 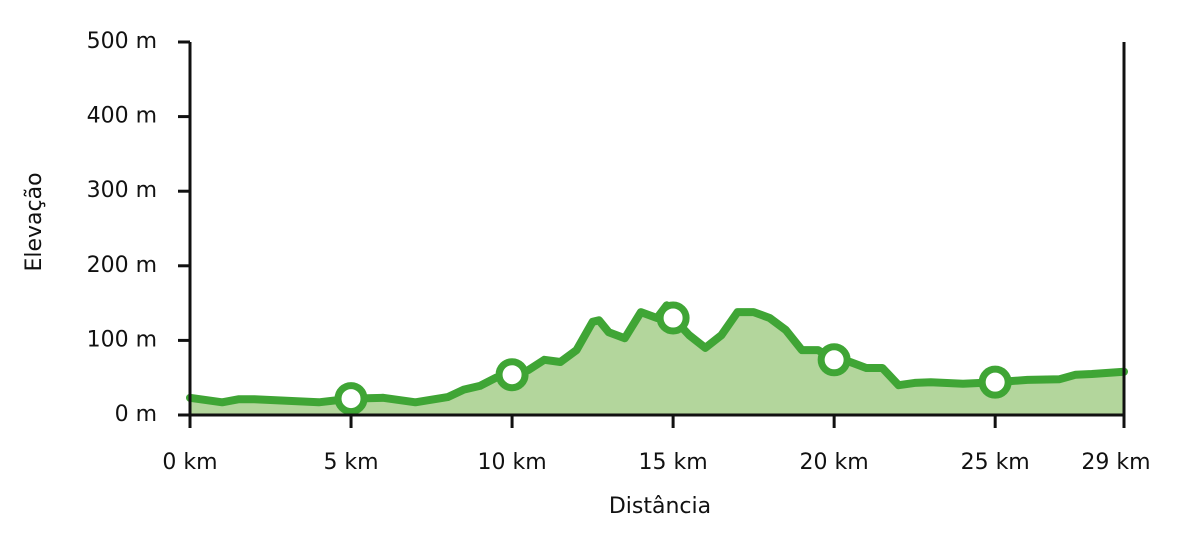 What do you see at coordinates (122, 339) in the screenshot?
I see `y-tick-label: 100 m` at bounding box center [122, 339].